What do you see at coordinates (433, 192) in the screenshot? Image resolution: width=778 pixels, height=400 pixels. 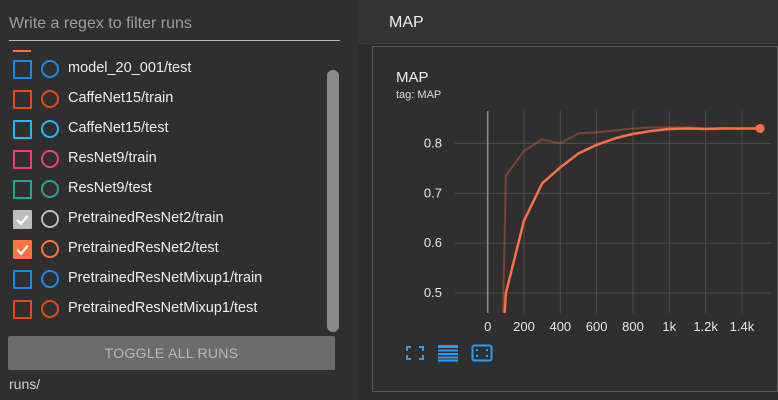 I see `y-tick-label: 0.7` at bounding box center [433, 192].